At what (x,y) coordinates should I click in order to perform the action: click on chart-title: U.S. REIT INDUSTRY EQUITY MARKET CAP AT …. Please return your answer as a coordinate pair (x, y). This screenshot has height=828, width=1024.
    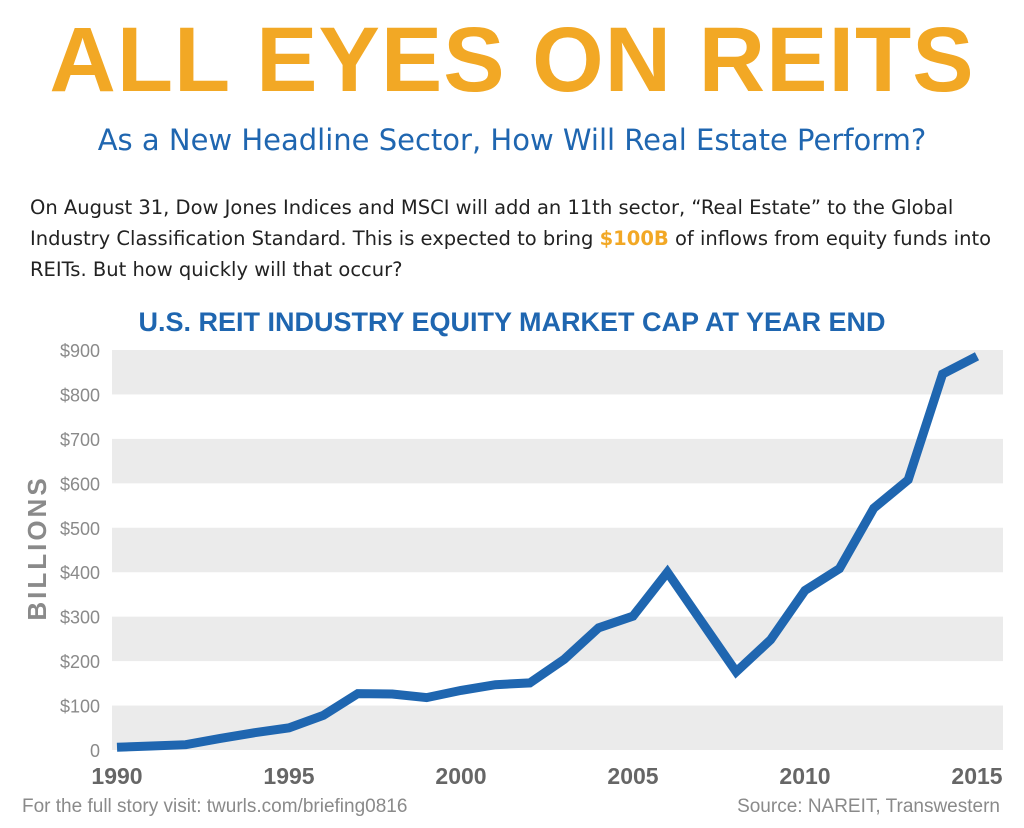
    Looking at the image, I should click on (512, 322).